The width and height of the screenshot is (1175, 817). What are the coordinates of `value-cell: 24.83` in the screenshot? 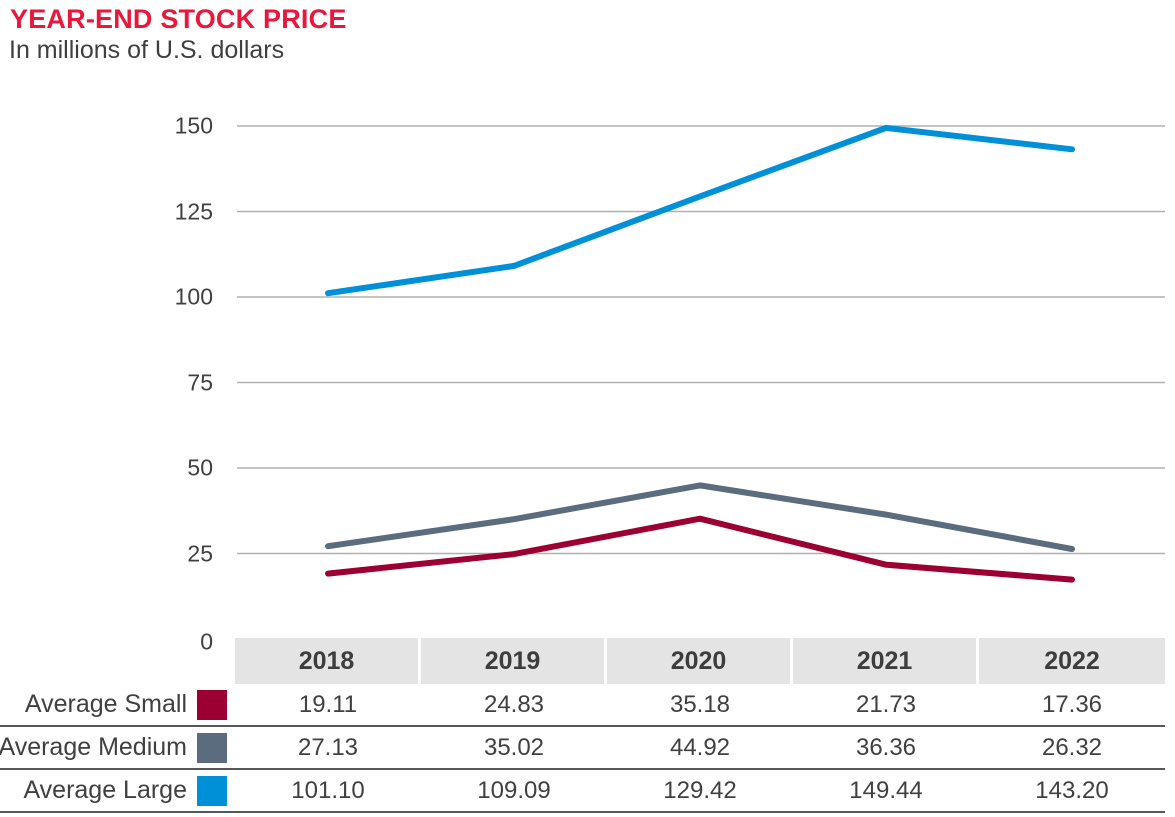 It's located at (514, 704).